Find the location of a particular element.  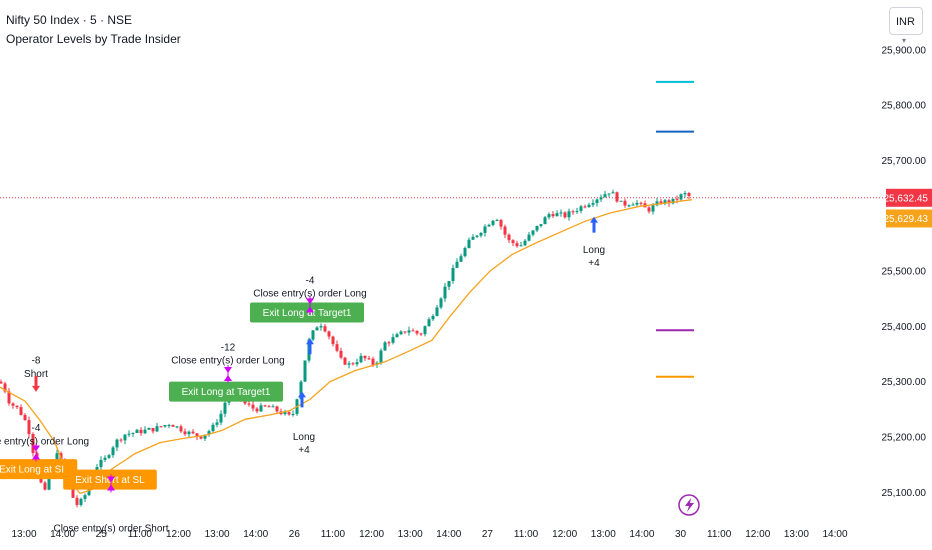

chevron-down-icon: ▾ is located at coordinates (904, 40).